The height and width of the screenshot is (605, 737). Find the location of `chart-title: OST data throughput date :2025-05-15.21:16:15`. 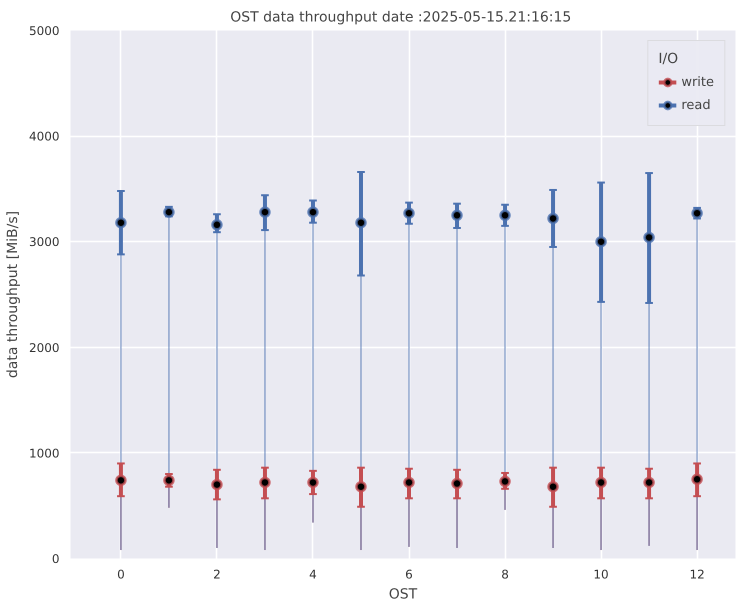

chart-title: OST data throughput date :2025-05-15.21:16:15 is located at coordinates (401, 18).